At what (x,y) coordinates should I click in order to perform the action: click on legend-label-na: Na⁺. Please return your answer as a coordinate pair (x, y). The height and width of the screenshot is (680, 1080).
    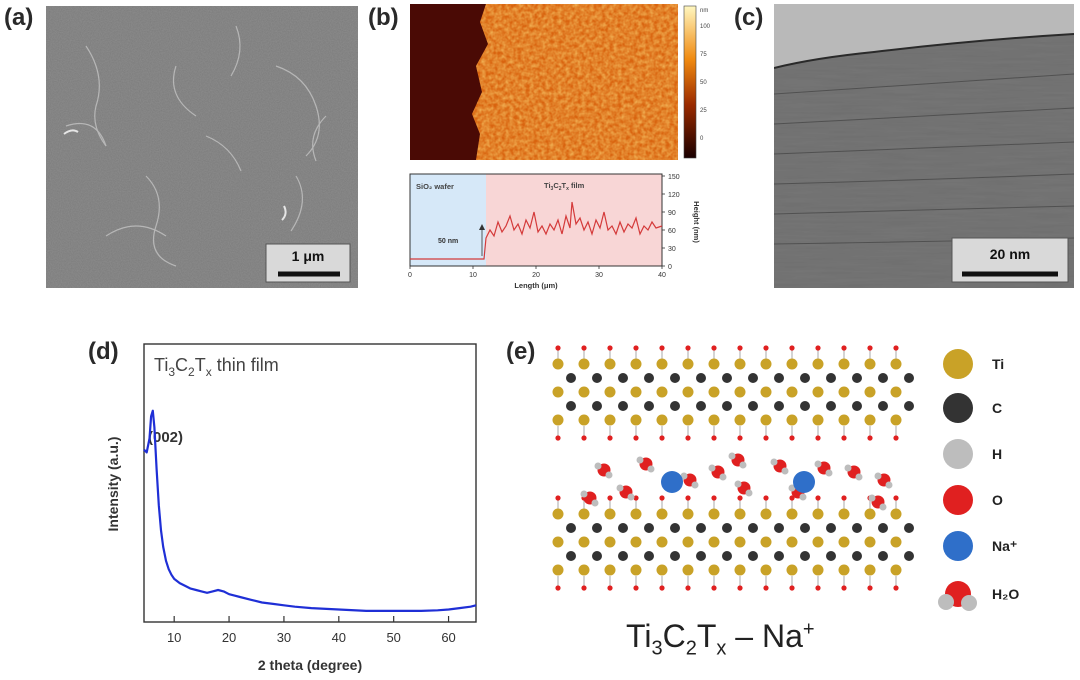
    Looking at the image, I should click on (1005, 546).